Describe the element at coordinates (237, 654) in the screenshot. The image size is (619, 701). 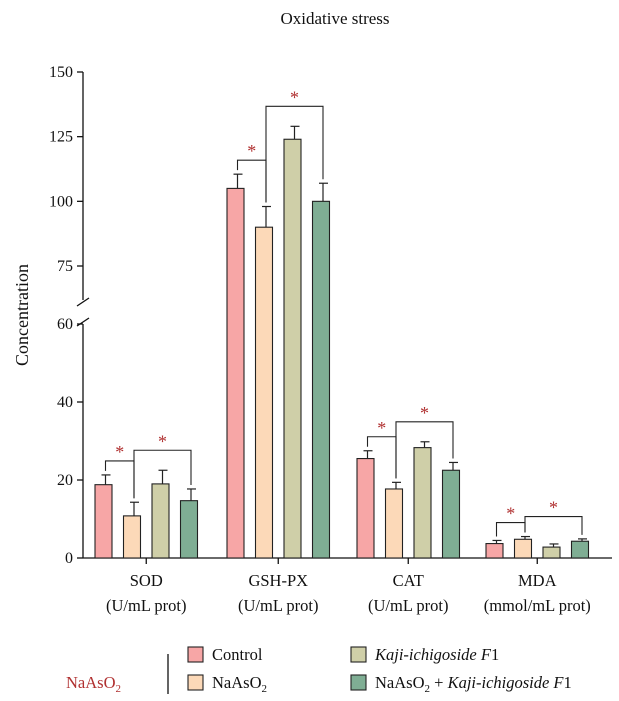
I see `legend-entry: Control` at that location.